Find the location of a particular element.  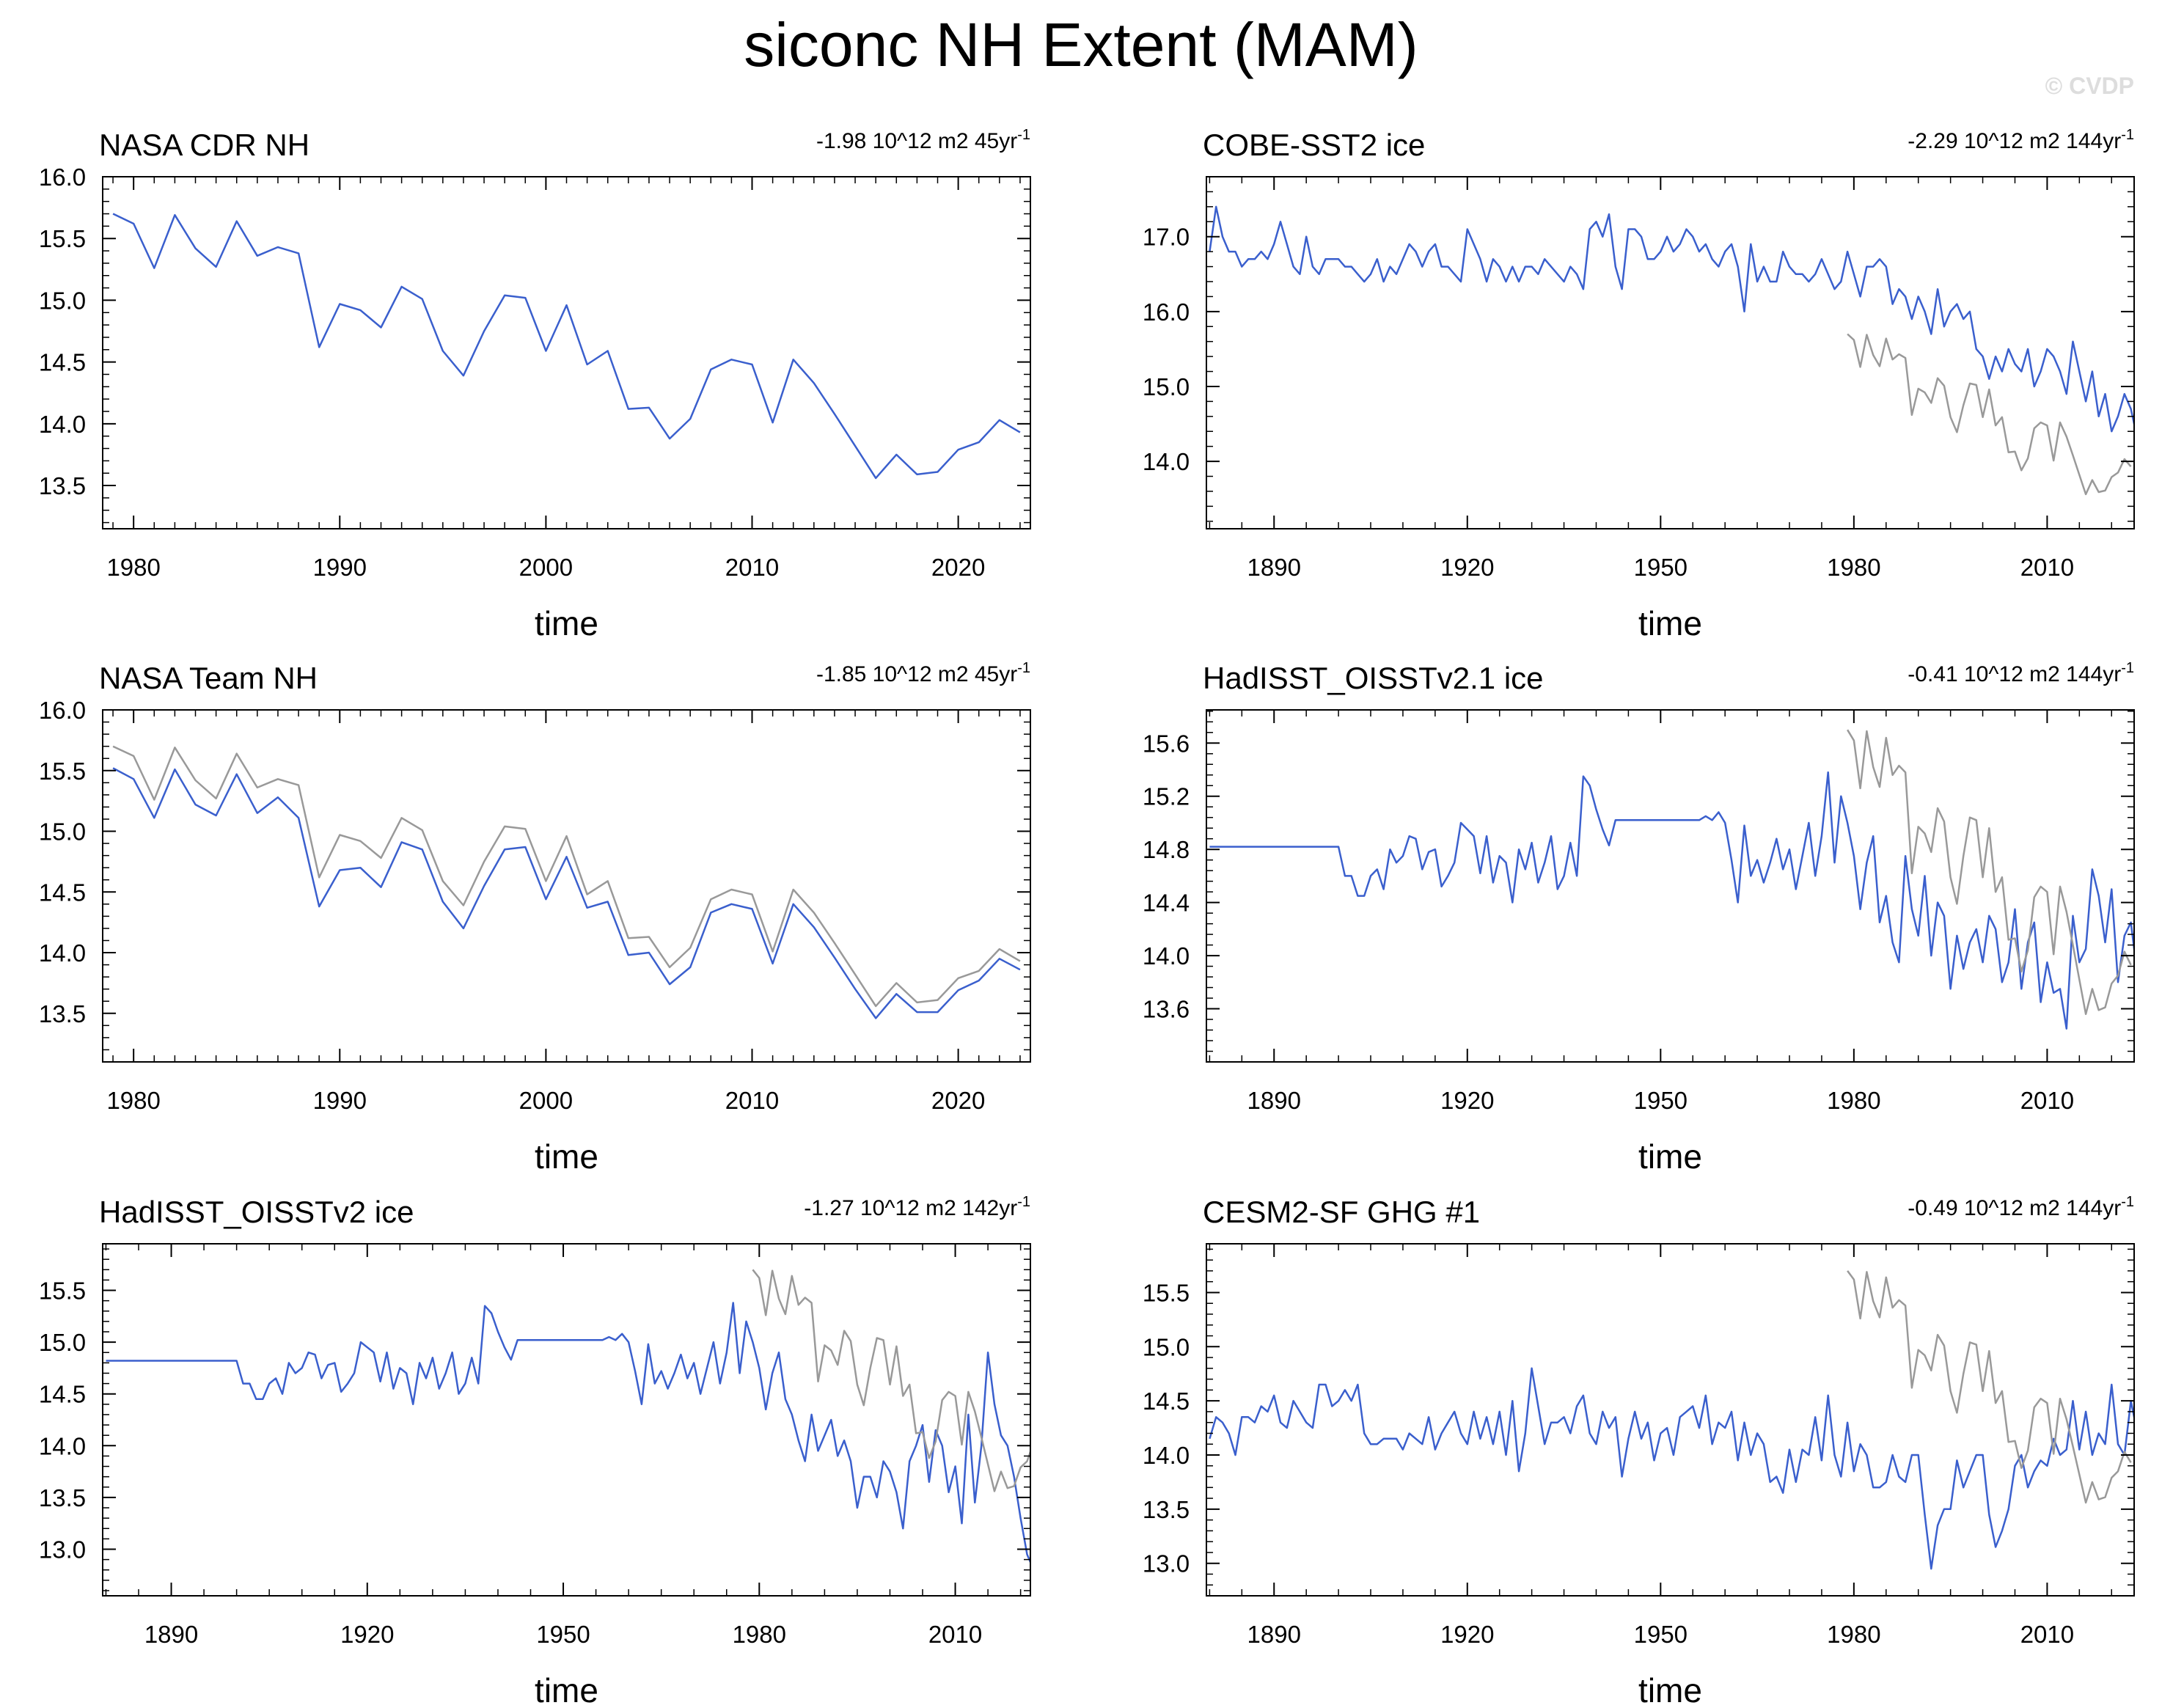

trend-annotation: -0.41 10^12 m2 144yr-1 is located at coordinates (2021, 673).